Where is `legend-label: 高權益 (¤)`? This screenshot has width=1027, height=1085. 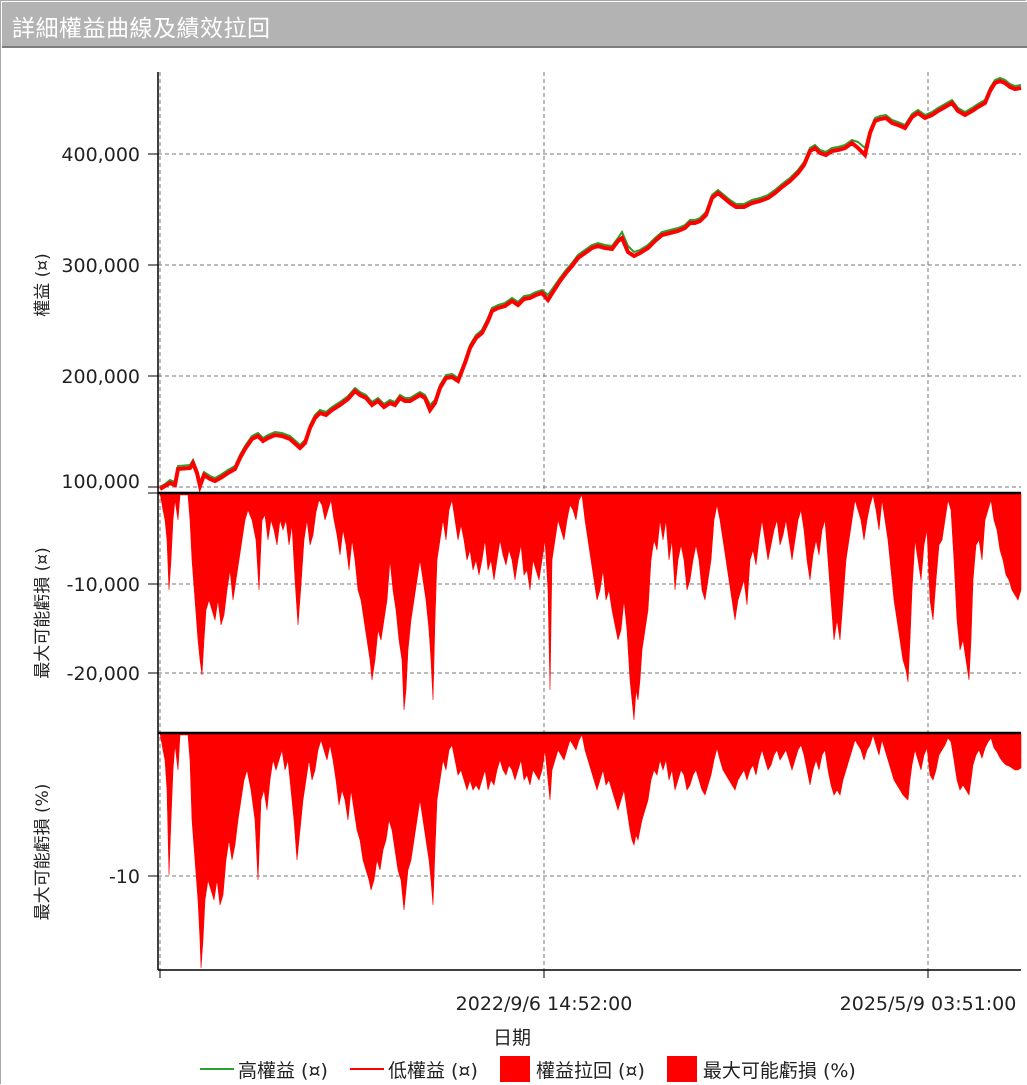 legend-label: 高權益 (¤) is located at coordinates (283, 1070).